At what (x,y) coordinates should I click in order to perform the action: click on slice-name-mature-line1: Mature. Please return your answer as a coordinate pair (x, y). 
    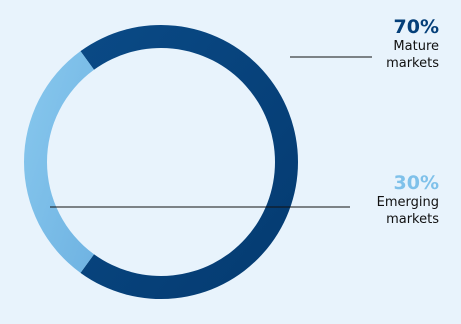
    Looking at the image, I should click on (416, 46).